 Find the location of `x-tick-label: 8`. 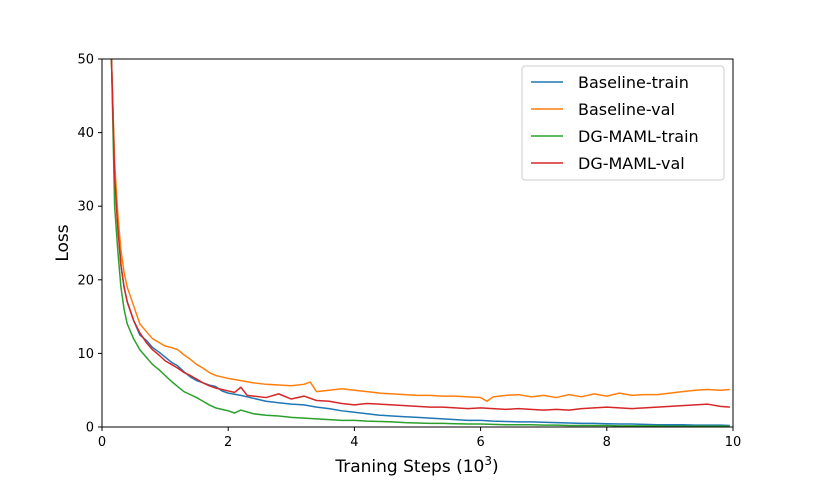

x-tick-label: 8 is located at coordinates (607, 442).